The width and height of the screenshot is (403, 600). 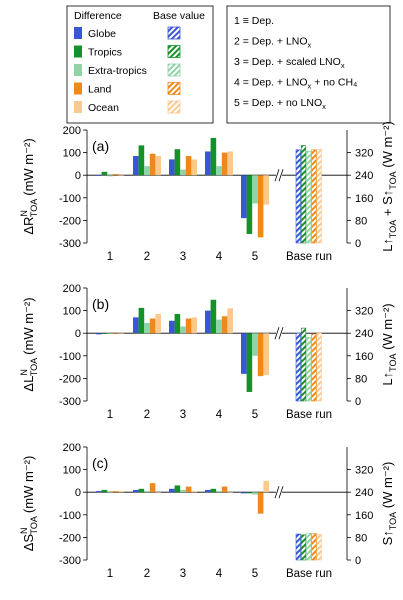 I want to click on legend-run-text: 2 = Dep. + LNO, so click(x=271, y=42).